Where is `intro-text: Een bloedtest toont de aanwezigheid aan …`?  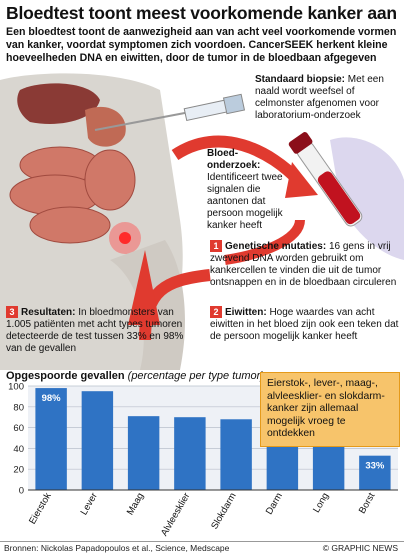
intro-text: Een bloedtest toont de aanwezigheid aan … is located at coordinates (201, 45).